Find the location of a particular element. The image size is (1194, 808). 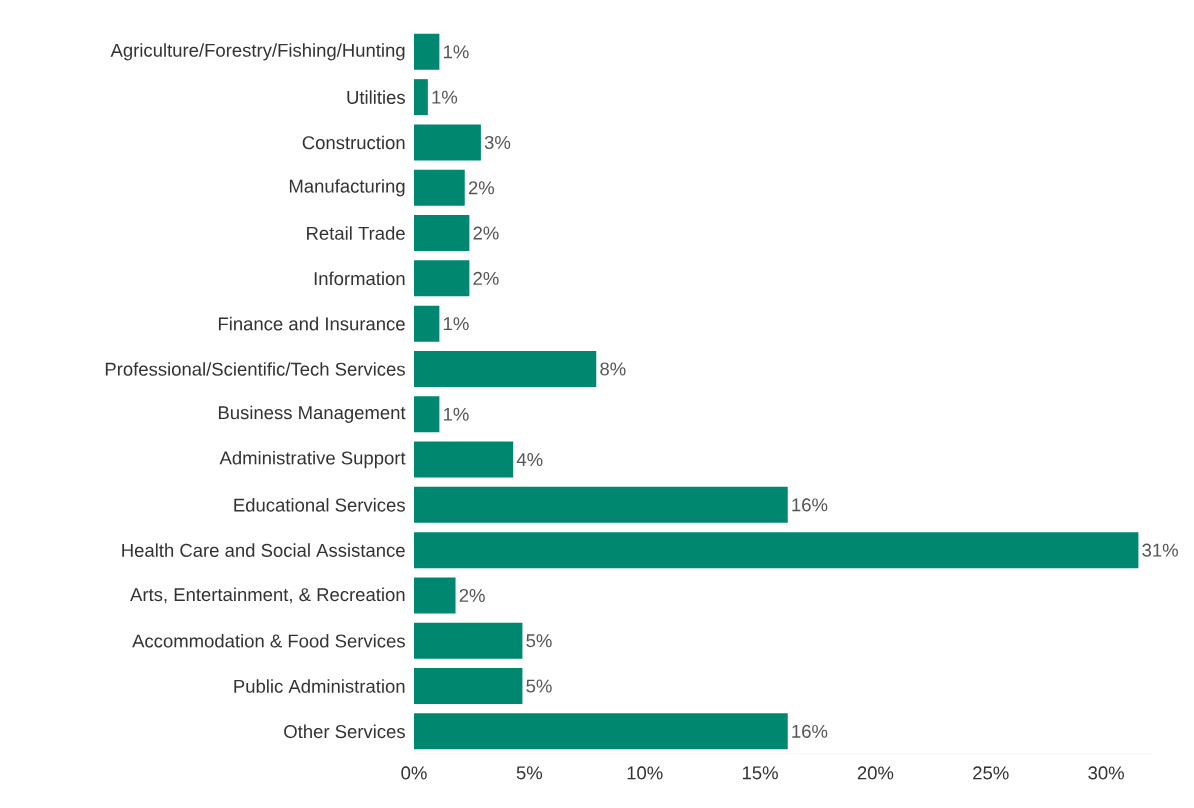

y-tick-label: Public Administration is located at coordinates (319, 686).